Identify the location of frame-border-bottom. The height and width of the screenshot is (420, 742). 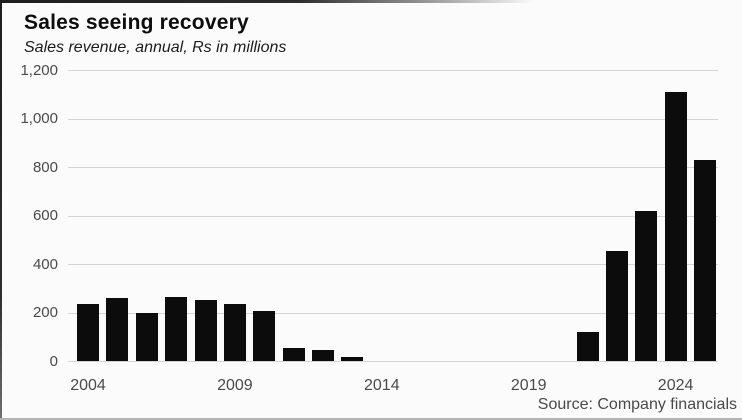
(371, 419).